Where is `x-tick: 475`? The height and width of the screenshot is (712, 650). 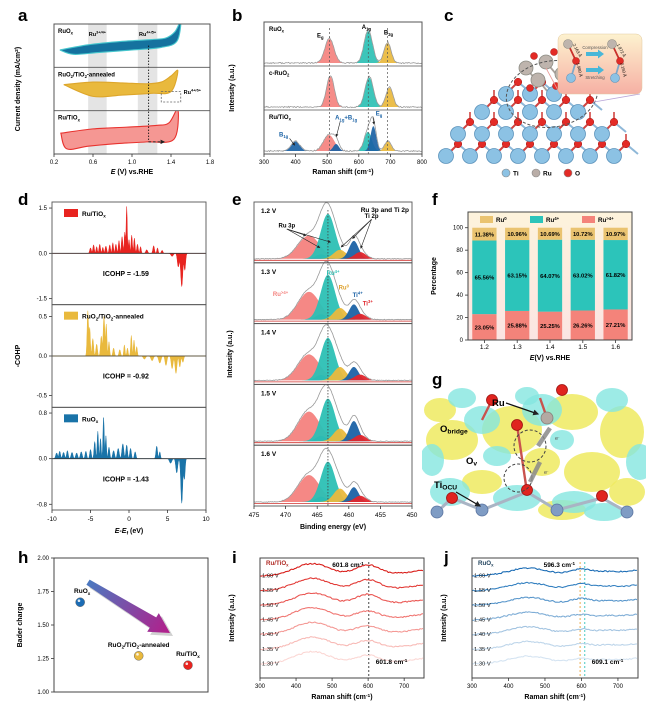 x-tick: 475 is located at coordinates (254, 515).